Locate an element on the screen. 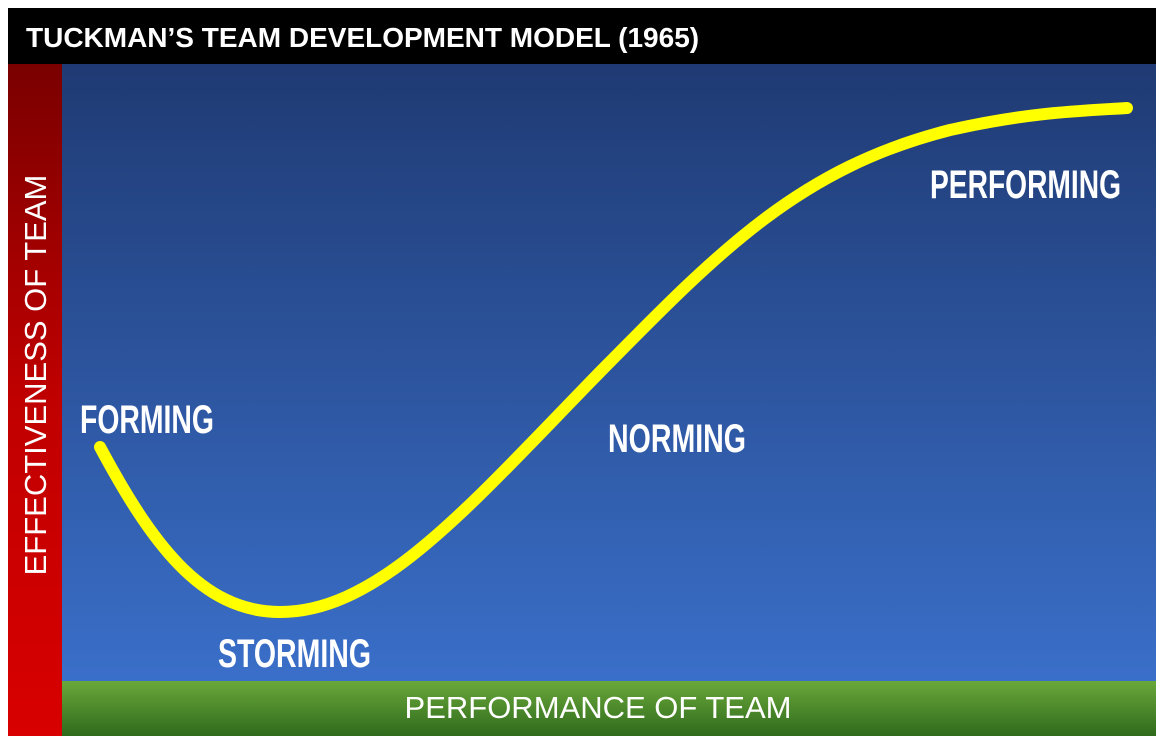 The height and width of the screenshot is (751, 1156). y-axis-bar is located at coordinates (35, 400).